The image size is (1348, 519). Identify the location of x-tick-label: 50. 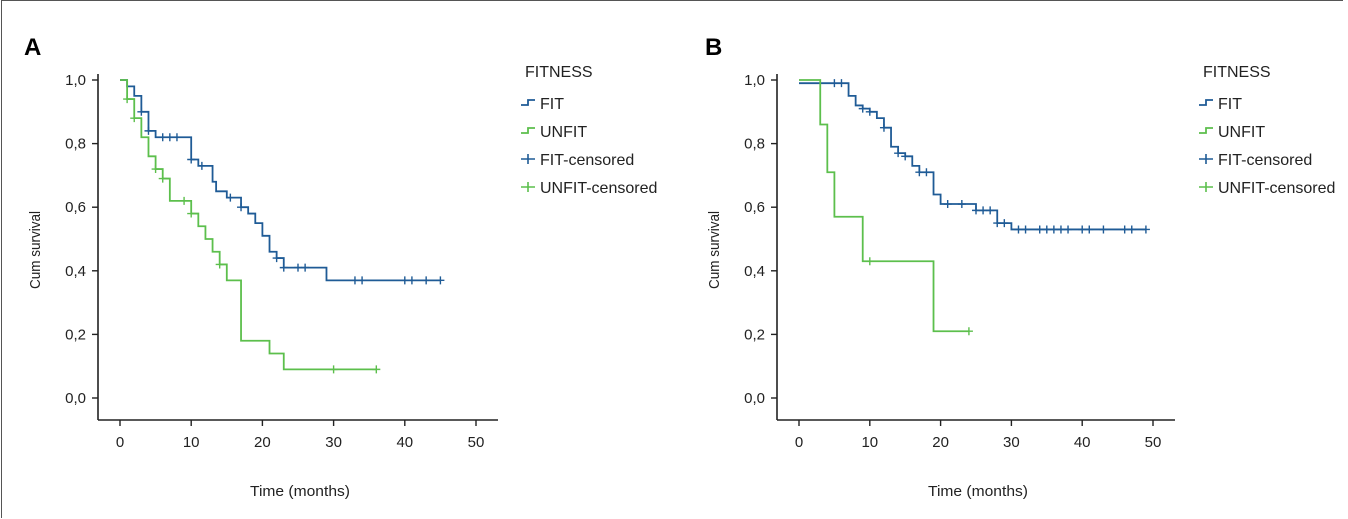
(476, 442).